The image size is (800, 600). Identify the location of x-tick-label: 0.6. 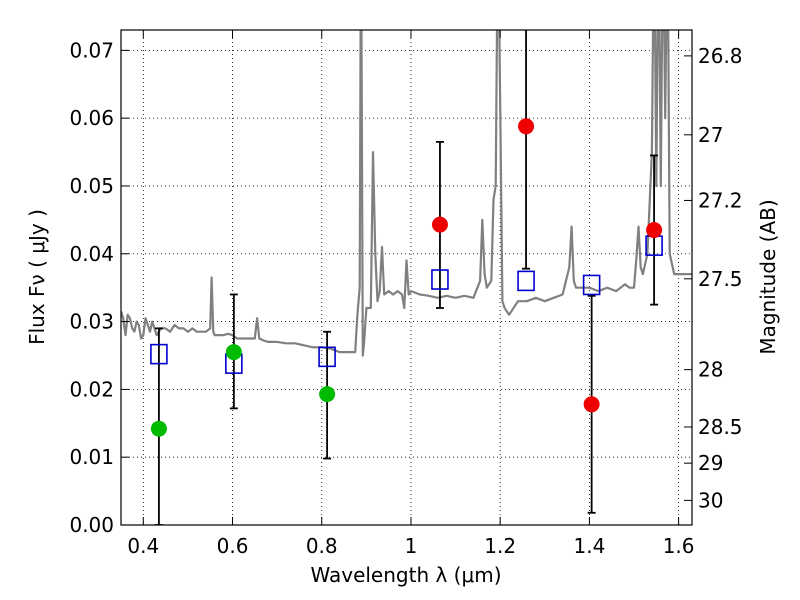
(233, 546).